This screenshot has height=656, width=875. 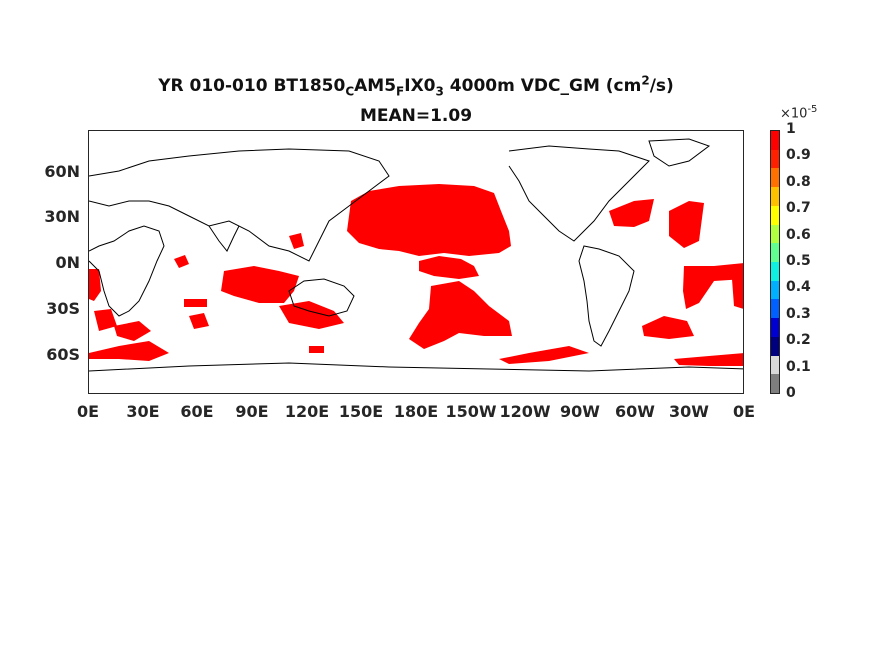 What do you see at coordinates (460, 315) in the screenshot?
I see `field-south-pacific` at bounding box center [460, 315].